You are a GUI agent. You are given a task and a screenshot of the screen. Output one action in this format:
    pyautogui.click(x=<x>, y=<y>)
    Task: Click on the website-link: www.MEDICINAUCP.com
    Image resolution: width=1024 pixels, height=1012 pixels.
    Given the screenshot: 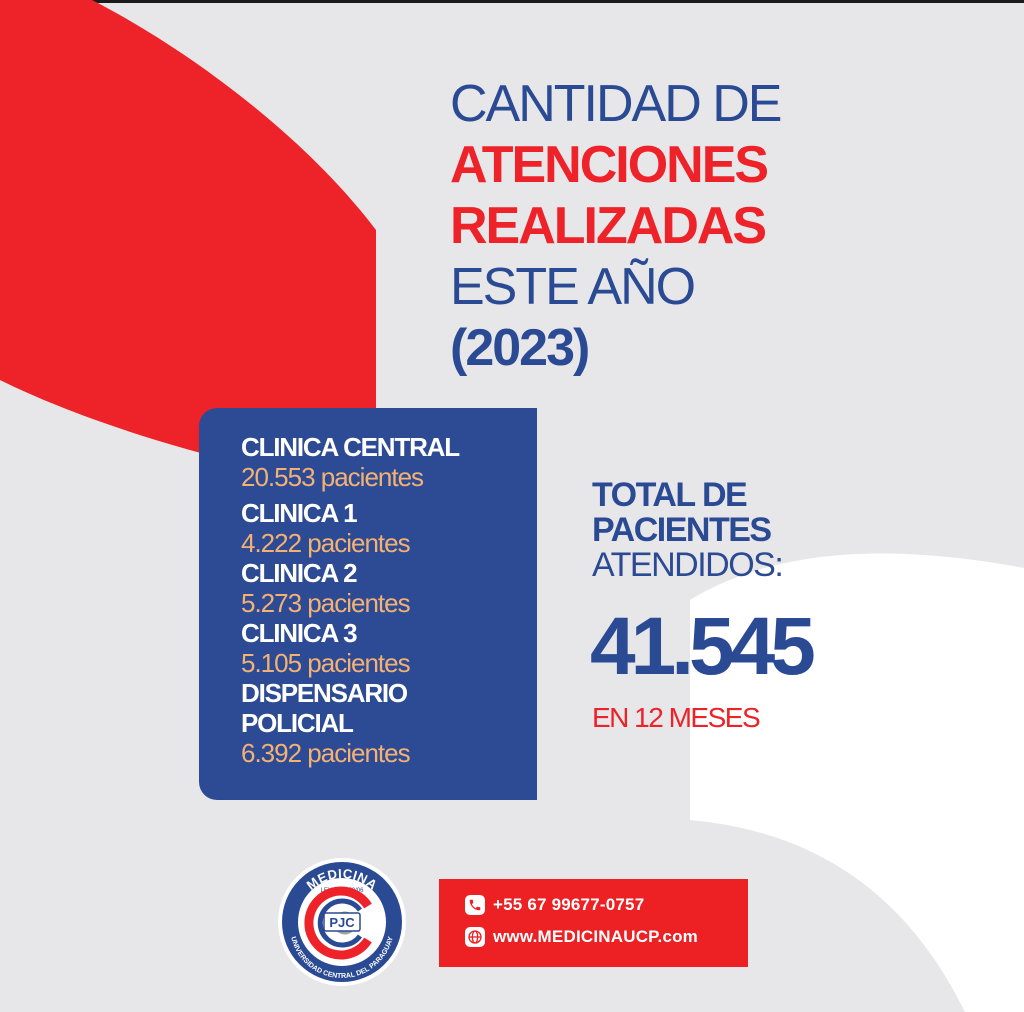 What is the action you would take?
    pyautogui.click(x=595, y=936)
    